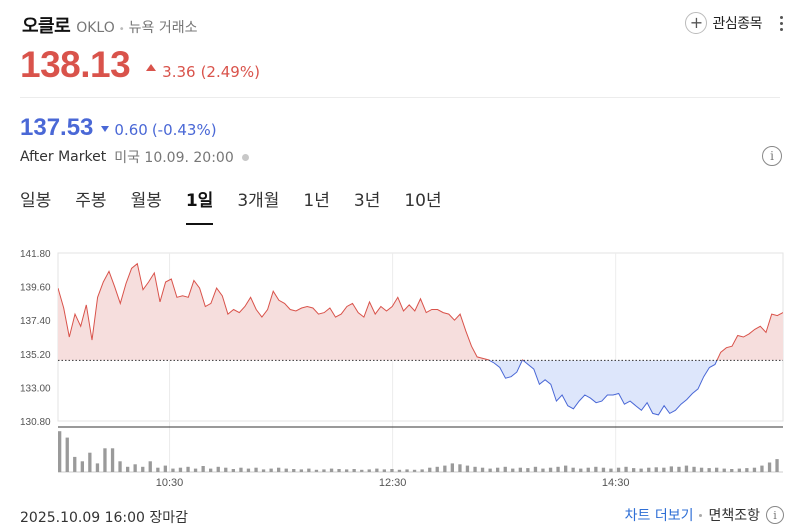 This screenshot has height=530, width=800. I want to click on current-price: 138.13, so click(75, 64).